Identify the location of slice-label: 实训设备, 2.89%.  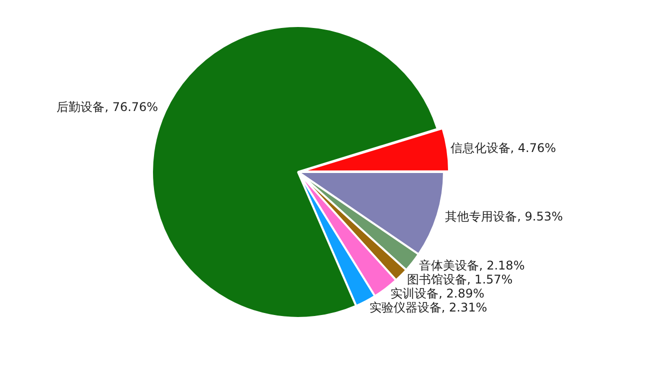
(437, 293).